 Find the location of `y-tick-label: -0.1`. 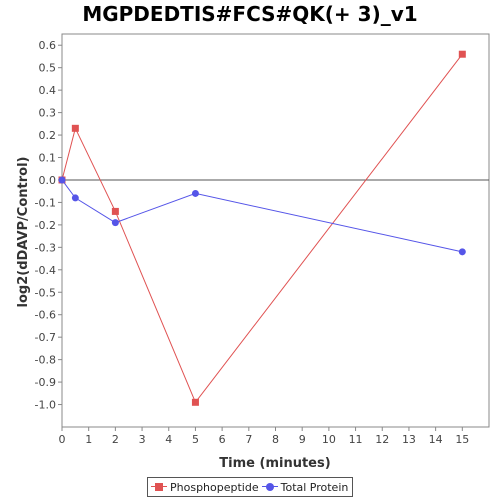

y-tick-label: -0.1 is located at coordinates (45, 202).